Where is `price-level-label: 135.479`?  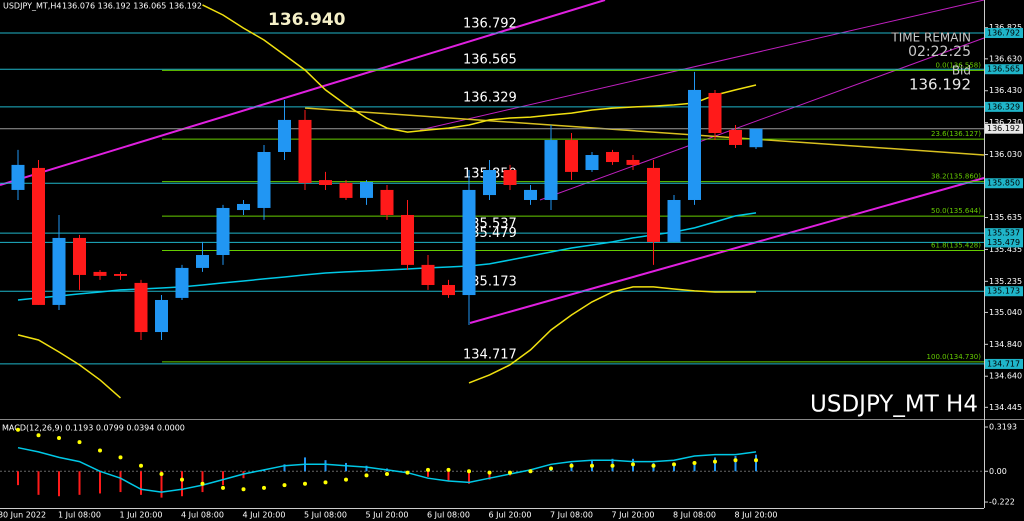
price-level-label: 135.479 is located at coordinates (490, 233).